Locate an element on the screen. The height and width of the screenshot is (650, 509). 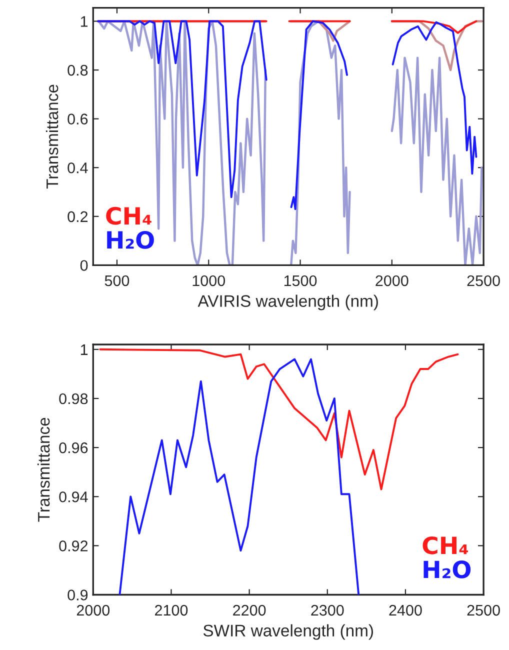
y-tick-label: 0.9 is located at coordinates (78, 595).